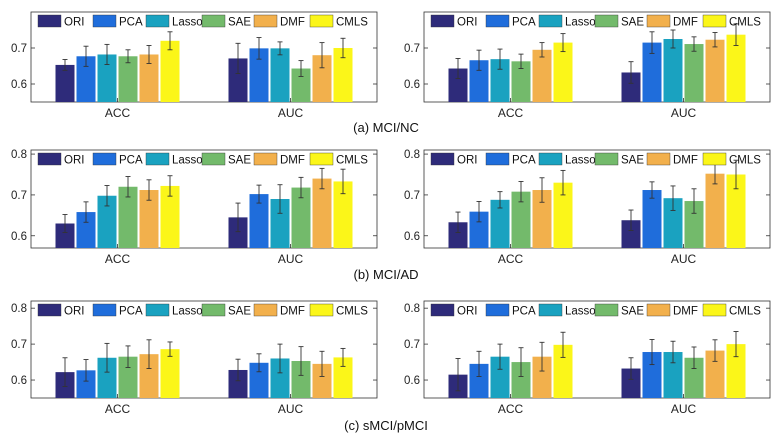  Describe the element at coordinates (684, 409) in the screenshot. I see `x-tick-label-auc: AUC` at that location.